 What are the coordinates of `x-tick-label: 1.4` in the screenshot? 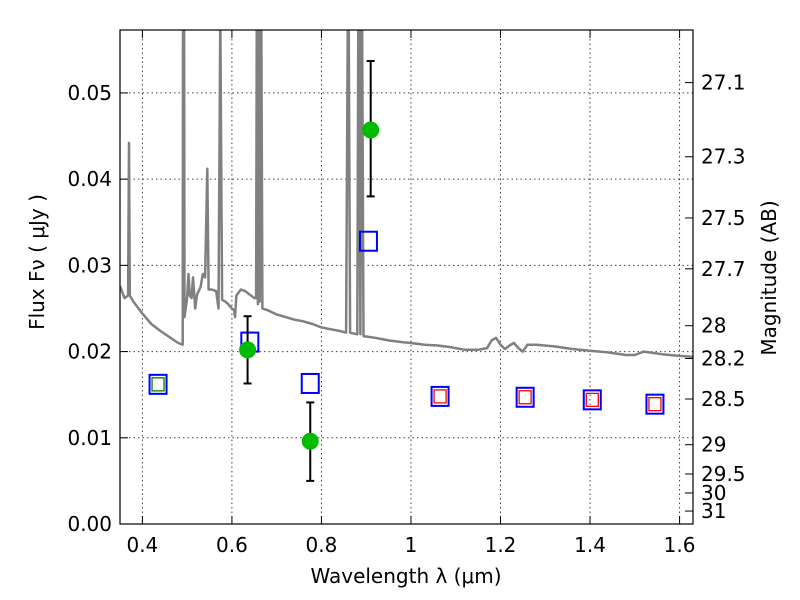 It's located at (590, 545).